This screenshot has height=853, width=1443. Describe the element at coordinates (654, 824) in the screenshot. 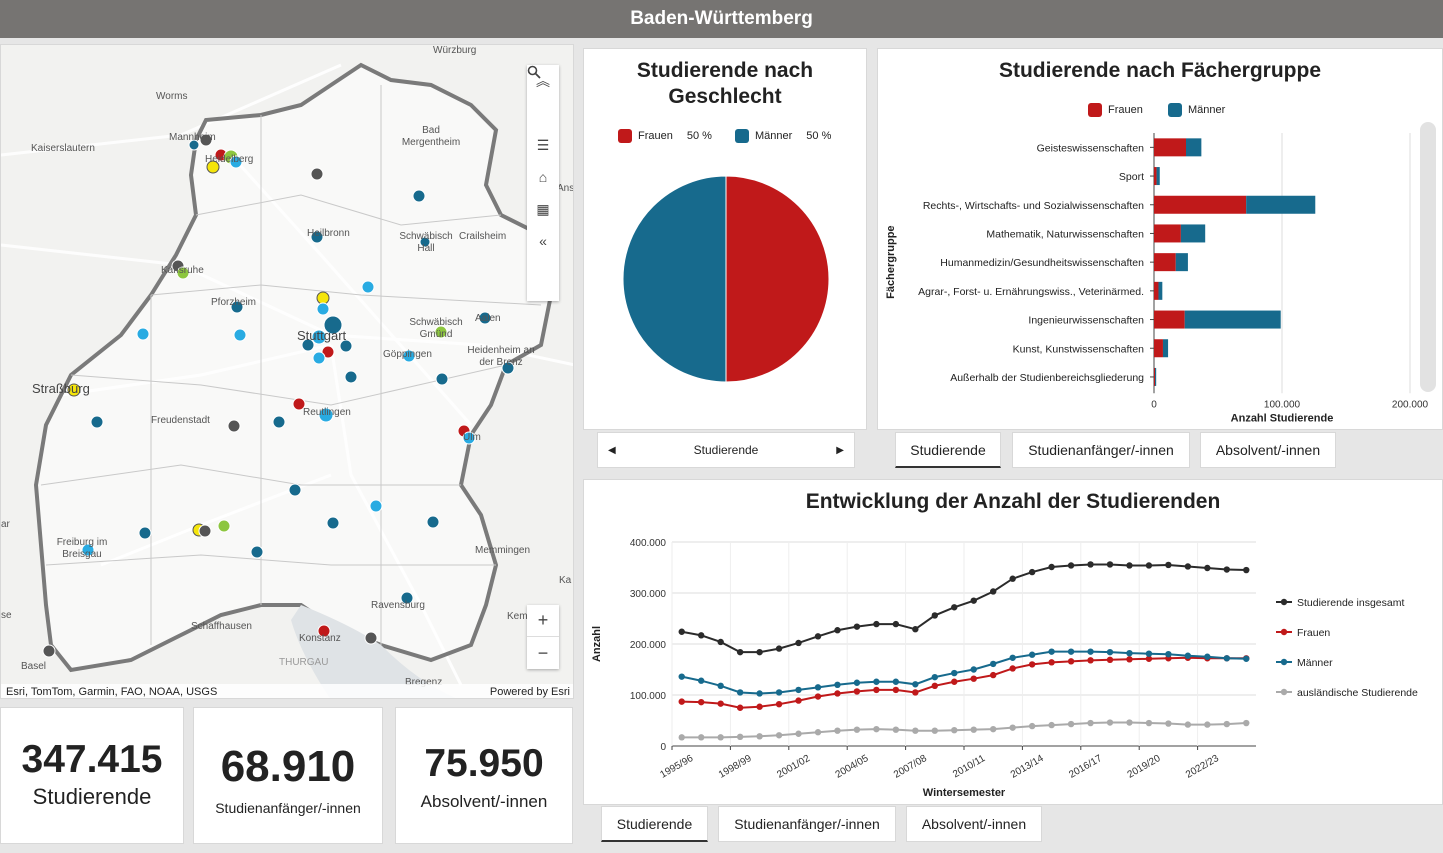

I see `tab-studierende: Studierende` at that location.